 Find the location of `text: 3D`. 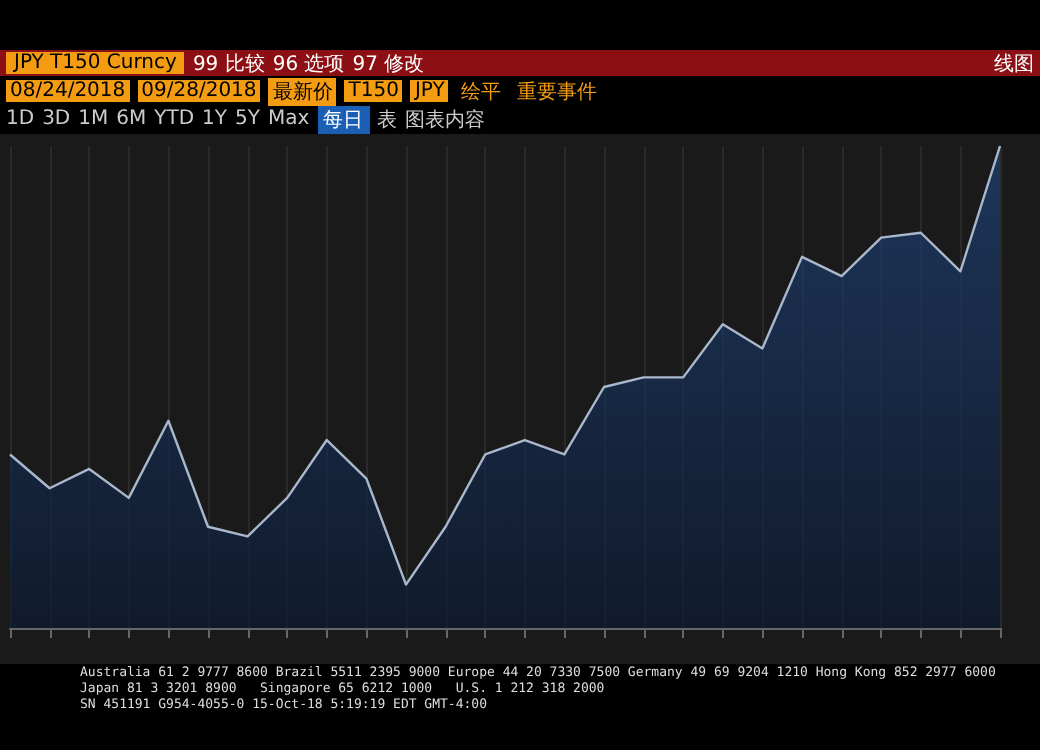

text: 3D is located at coordinates (56, 119).